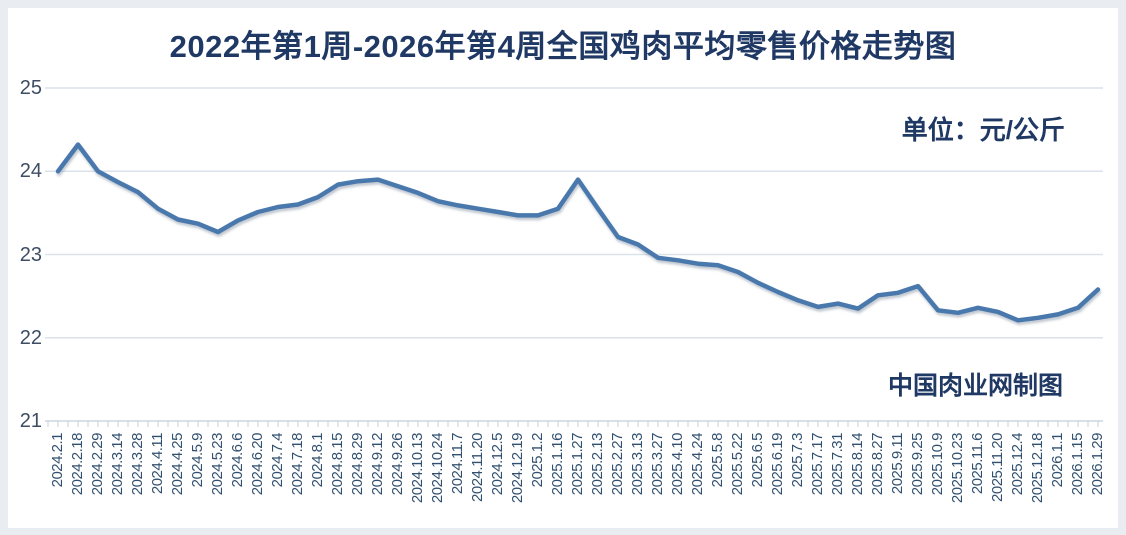 This screenshot has width=1126, height=535. I want to click on x-tick-label: 2025.1.27, so click(577, 464).